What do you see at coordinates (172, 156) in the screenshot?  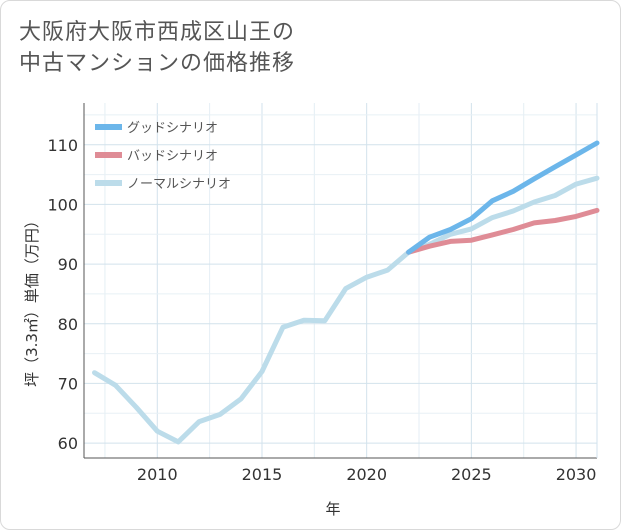 I see `legend-label-bad: バッドシナリオ` at bounding box center [172, 156].